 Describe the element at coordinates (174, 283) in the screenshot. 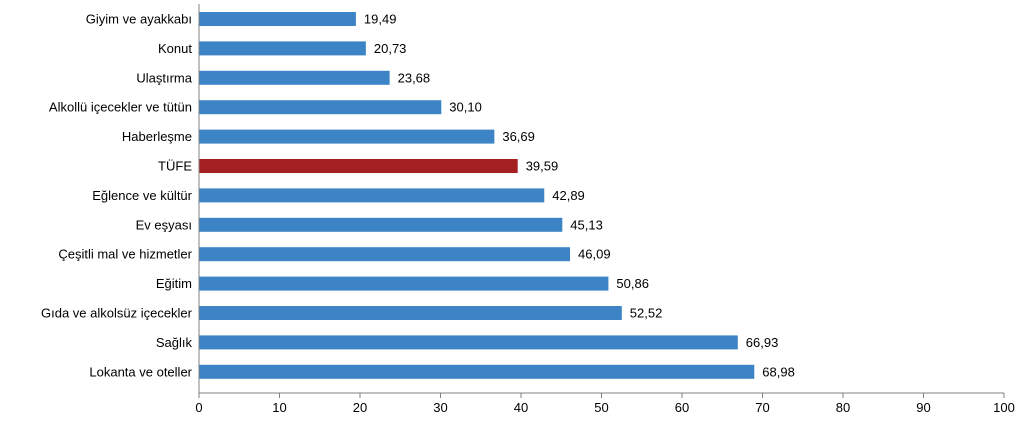

I see `category-label: Eğitim` at that location.